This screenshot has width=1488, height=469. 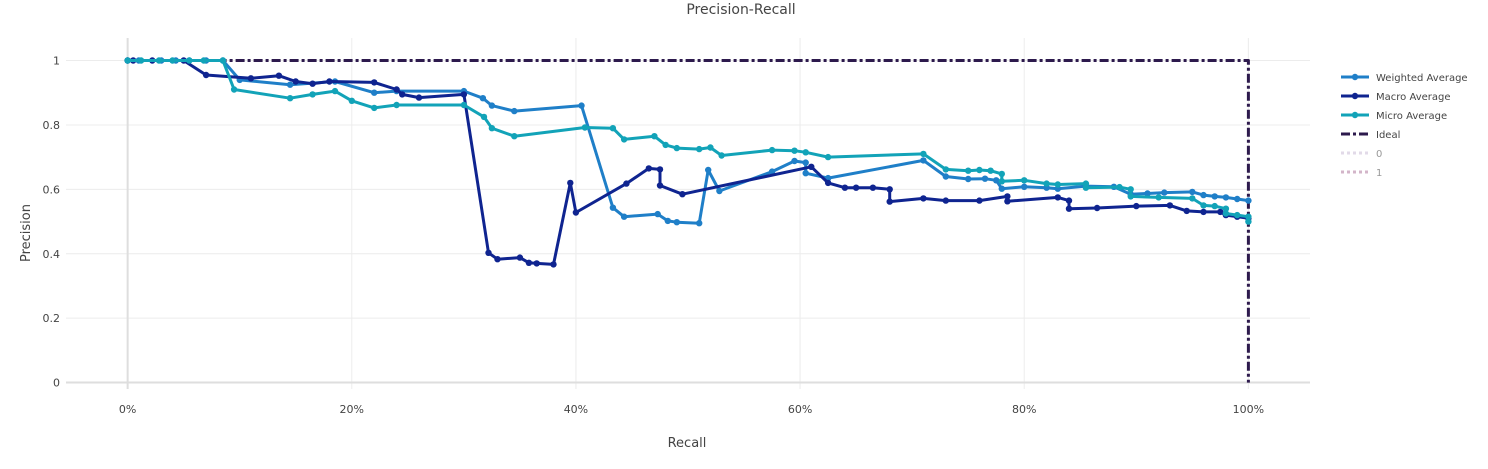 I want to click on legend-label: Ideal, so click(x=1388, y=135).